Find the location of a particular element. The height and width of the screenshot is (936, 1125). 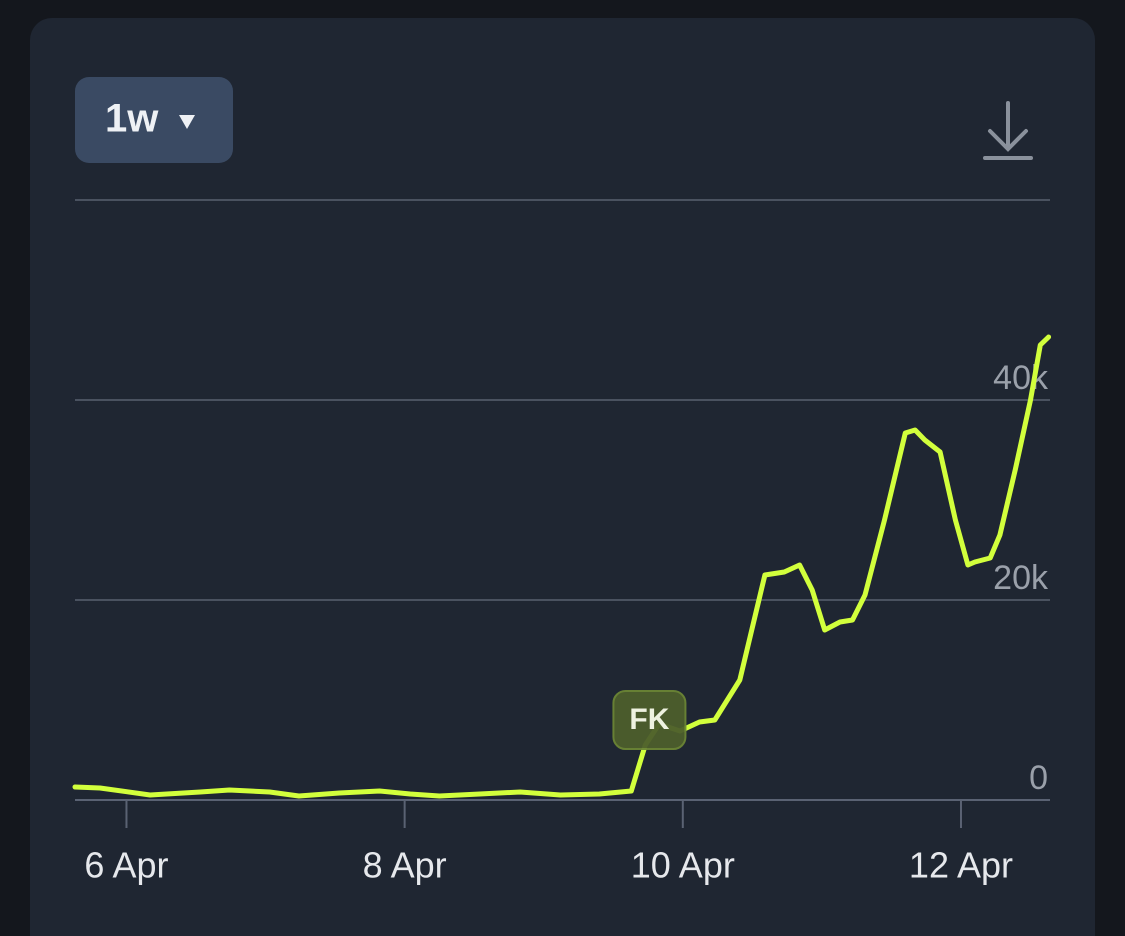

annotation-label: FK is located at coordinates (649, 719).